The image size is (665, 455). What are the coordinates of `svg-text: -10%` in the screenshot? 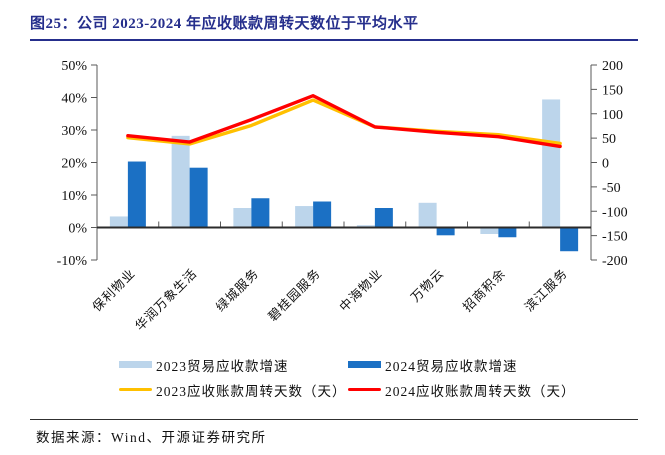 It's located at (72, 261).